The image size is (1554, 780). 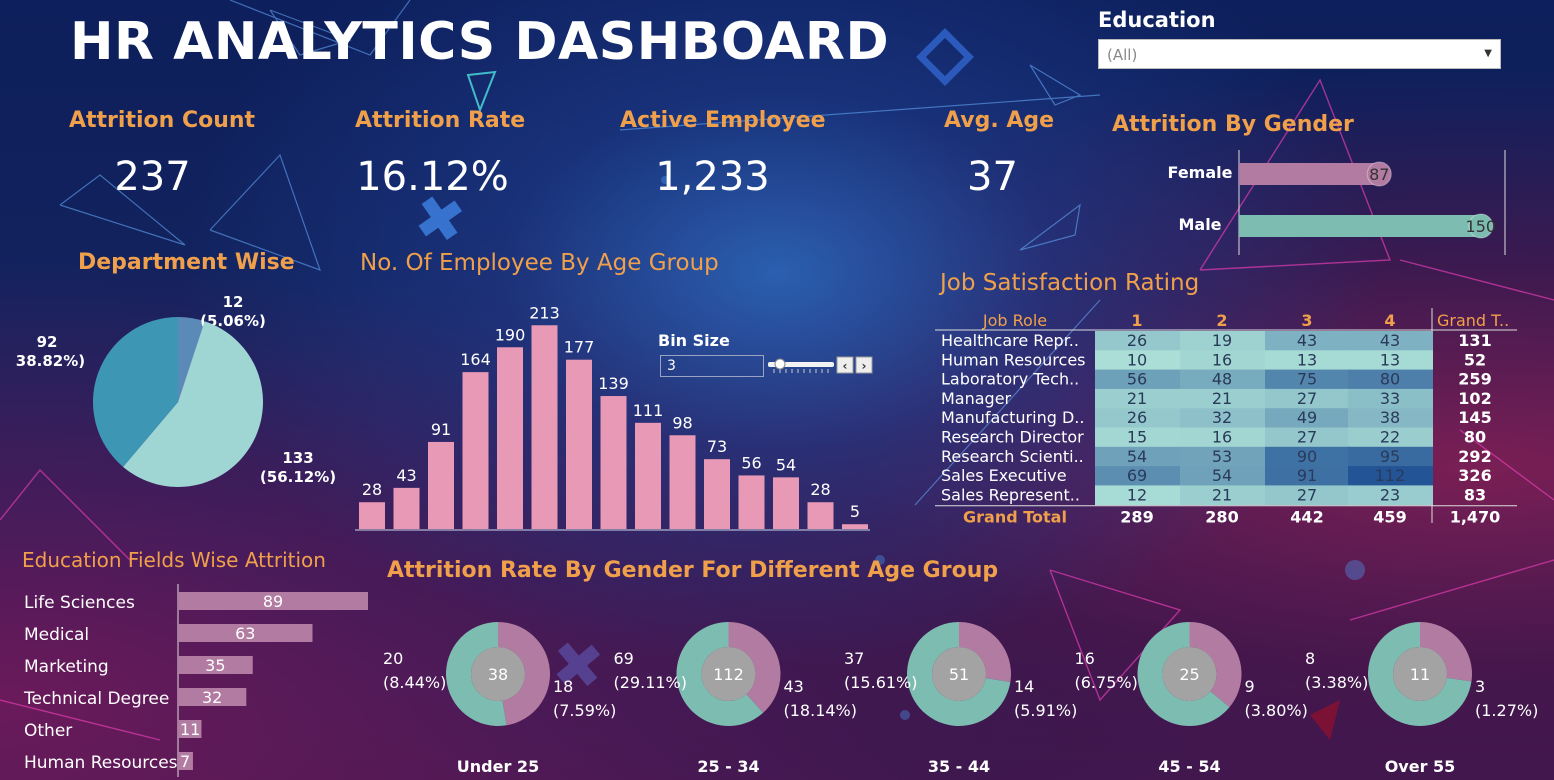 I want to click on kpi-active-employee-value: 1,233, so click(x=712, y=177).